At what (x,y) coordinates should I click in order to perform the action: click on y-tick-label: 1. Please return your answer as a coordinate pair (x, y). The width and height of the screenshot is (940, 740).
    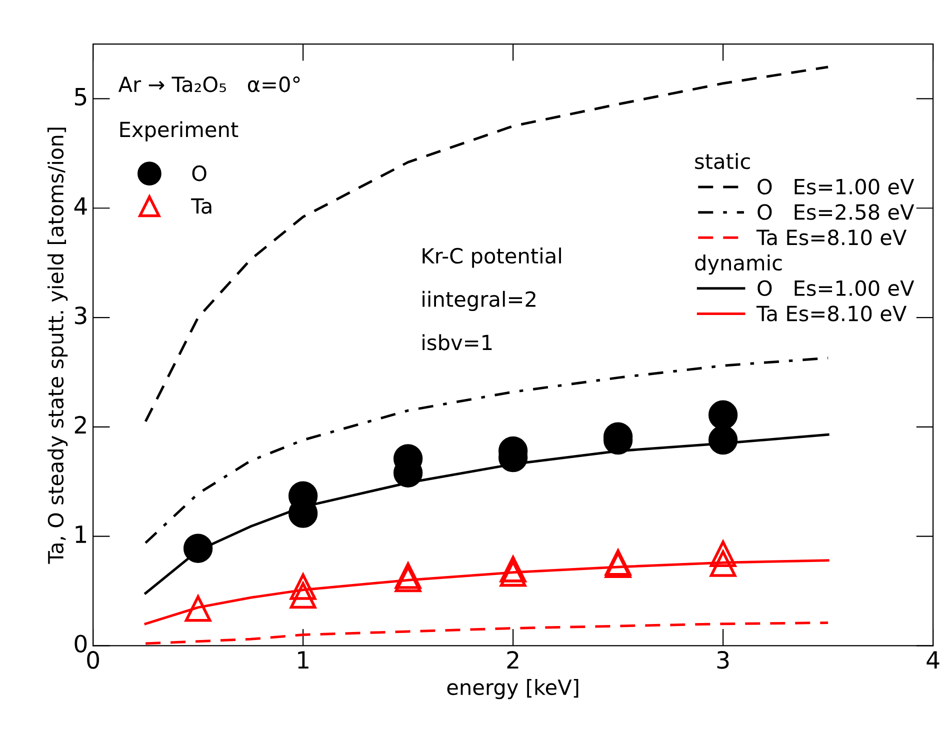
    Looking at the image, I should click on (81, 534).